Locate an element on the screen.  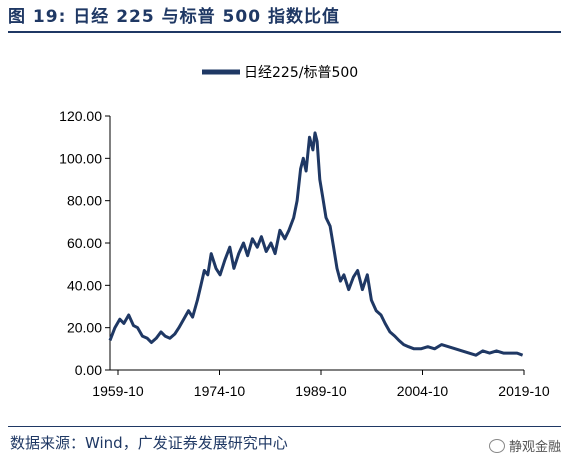
chart-legend: 日经225/标普500 is located at coordinates (280, 73).